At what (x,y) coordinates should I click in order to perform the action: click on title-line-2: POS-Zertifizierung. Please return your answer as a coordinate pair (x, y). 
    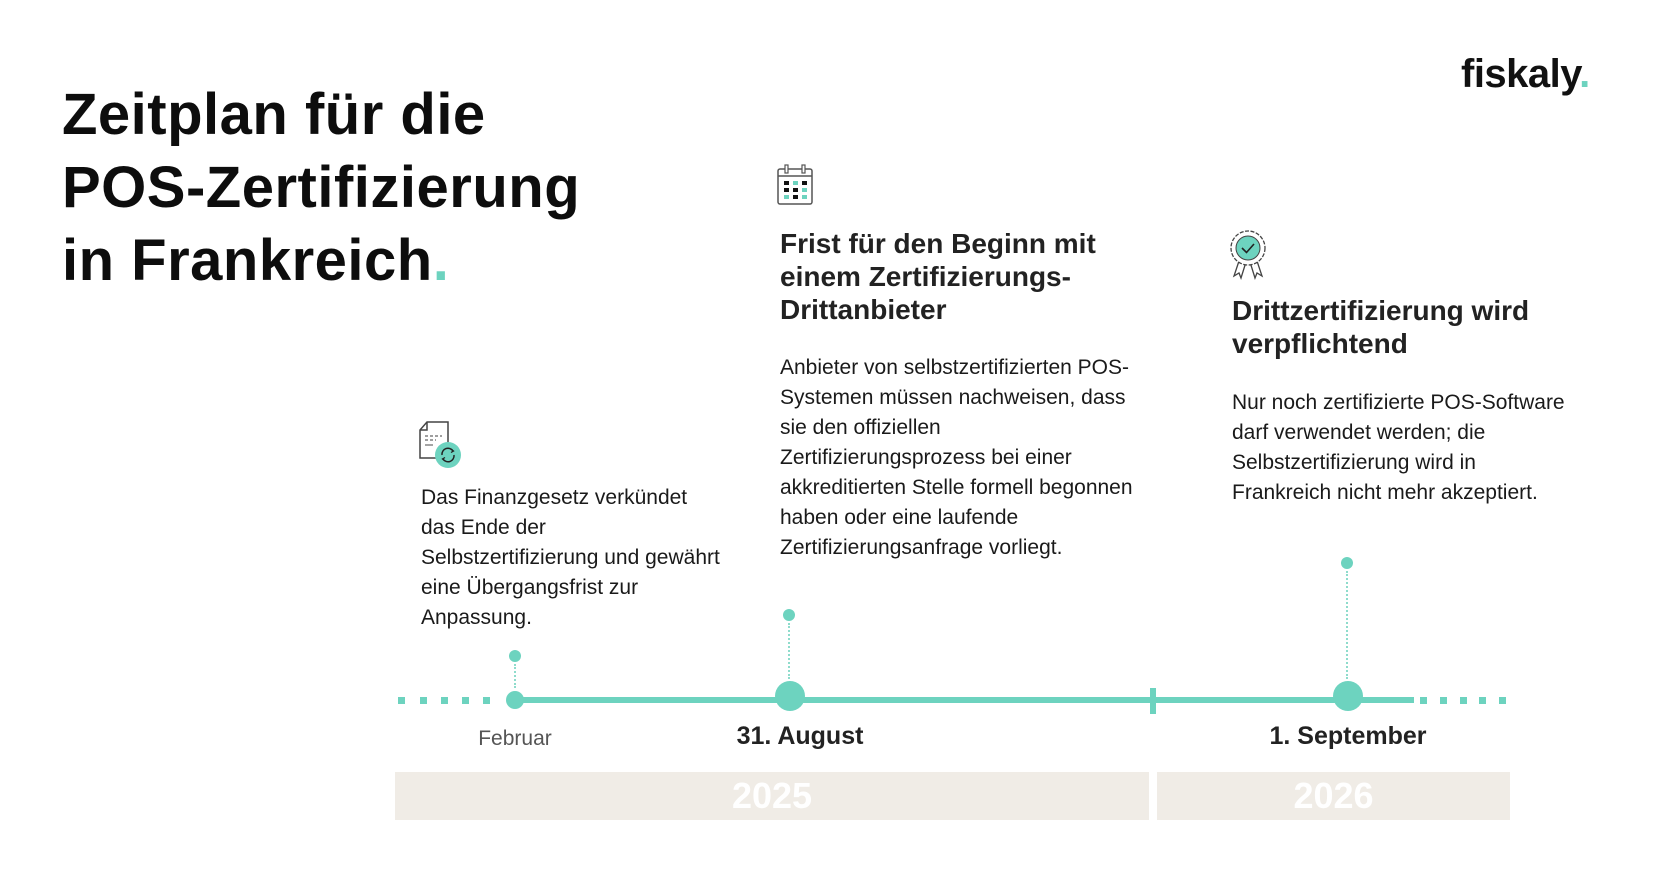
    Looking at the image, I should click on (321, 187).